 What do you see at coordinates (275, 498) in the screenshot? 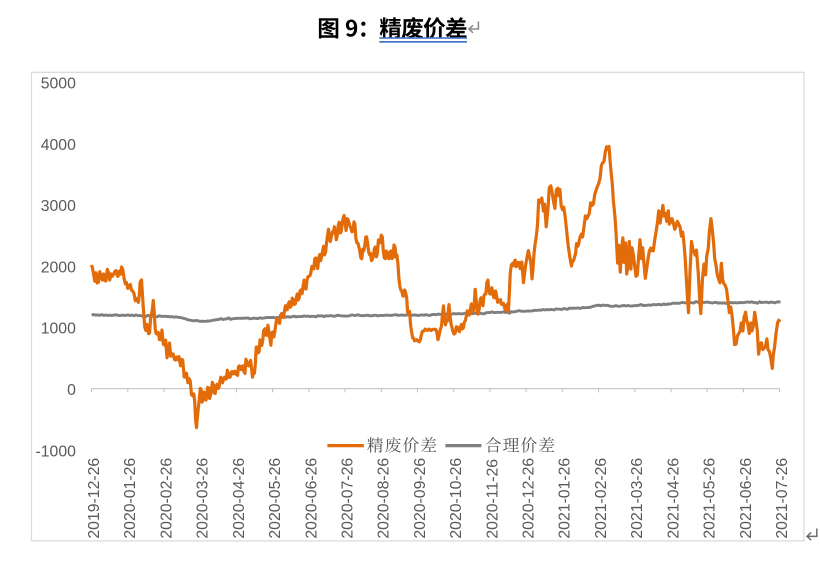
I see `svg-text: 2020-05-26` at bounding box center [275, 498].